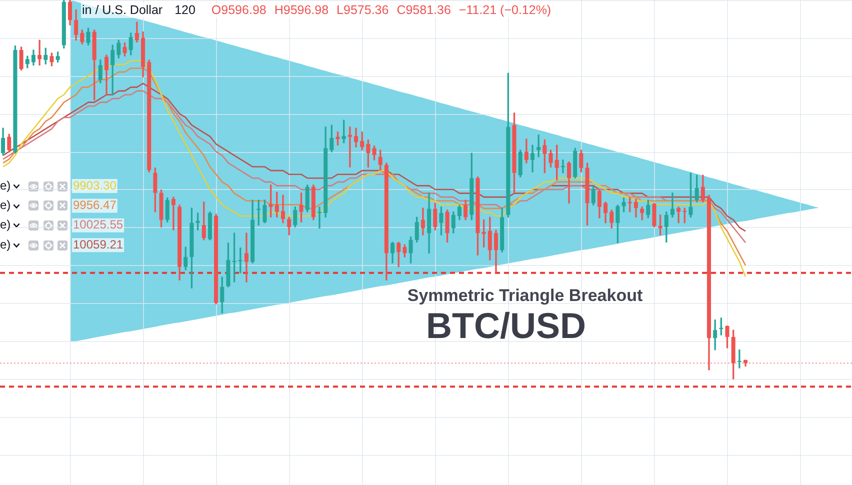  What do you see at coordinates (506, 325) in the screenshot?
I see `text: BTC/USD` at bounding box center [506, 325].